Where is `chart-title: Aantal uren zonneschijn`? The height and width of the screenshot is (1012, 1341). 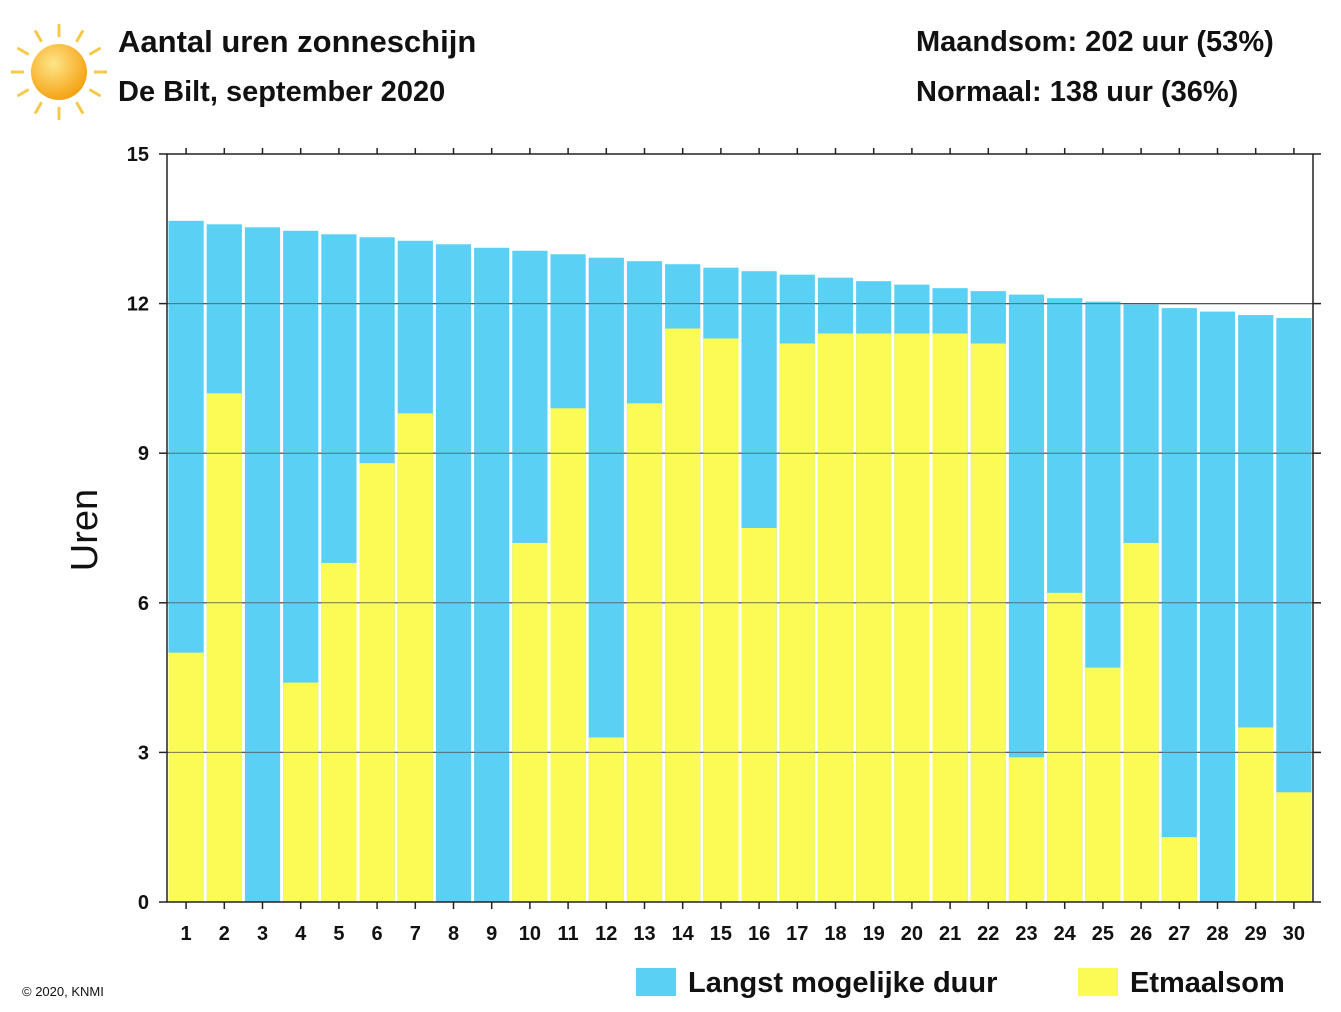 chart-title: Aantal uren zonneschijn is located at coordinates (297, 41).